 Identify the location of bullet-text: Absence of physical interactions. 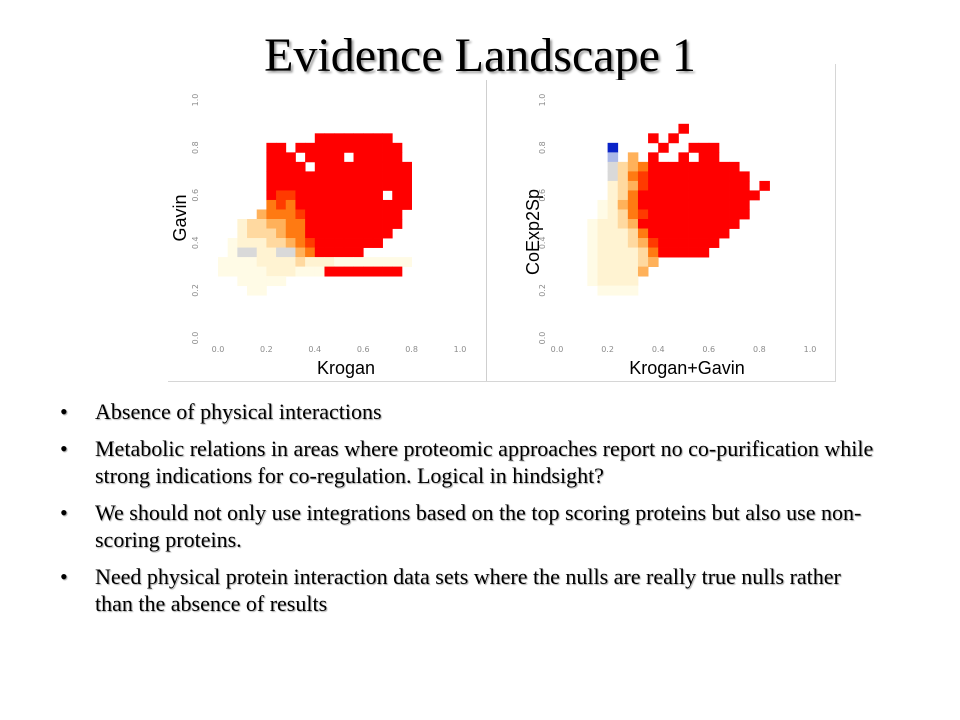
(238, 411).